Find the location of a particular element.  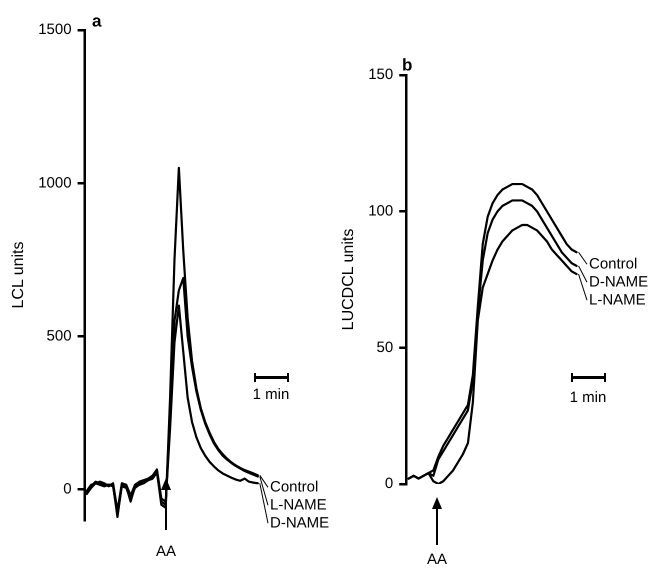

annotation: a is located at coordinates (97, 21).